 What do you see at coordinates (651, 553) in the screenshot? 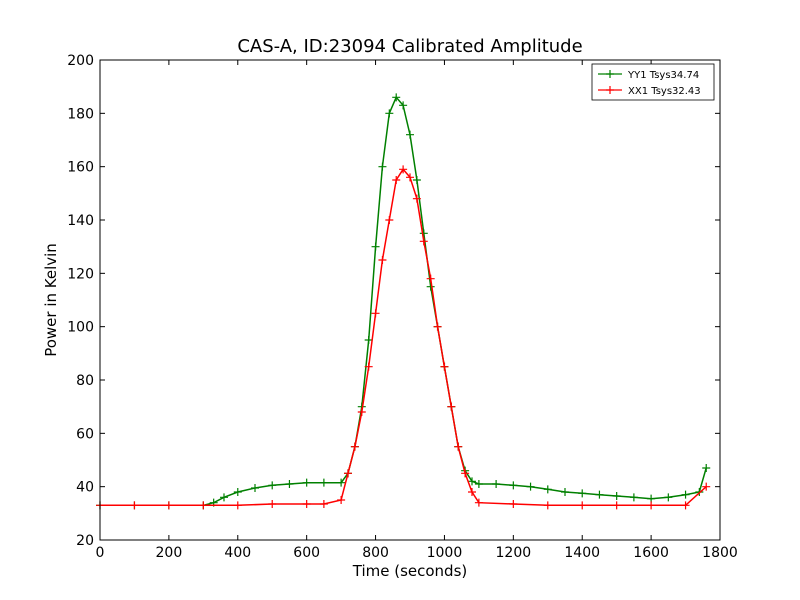
I see `x-tick-label: 1600` at bounding box center [651, 553].